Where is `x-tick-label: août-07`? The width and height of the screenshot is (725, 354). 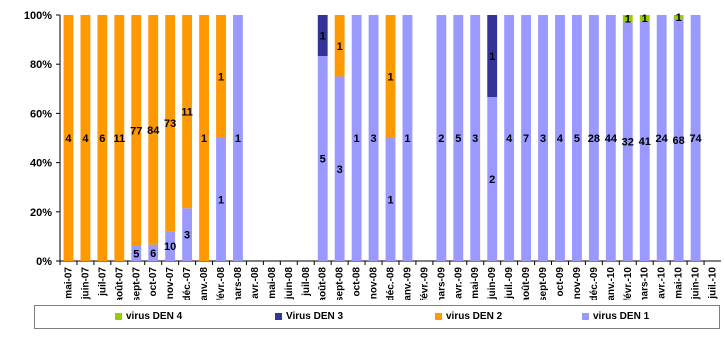 x-tick-label: août-07 is located at coordinates (119, 283).